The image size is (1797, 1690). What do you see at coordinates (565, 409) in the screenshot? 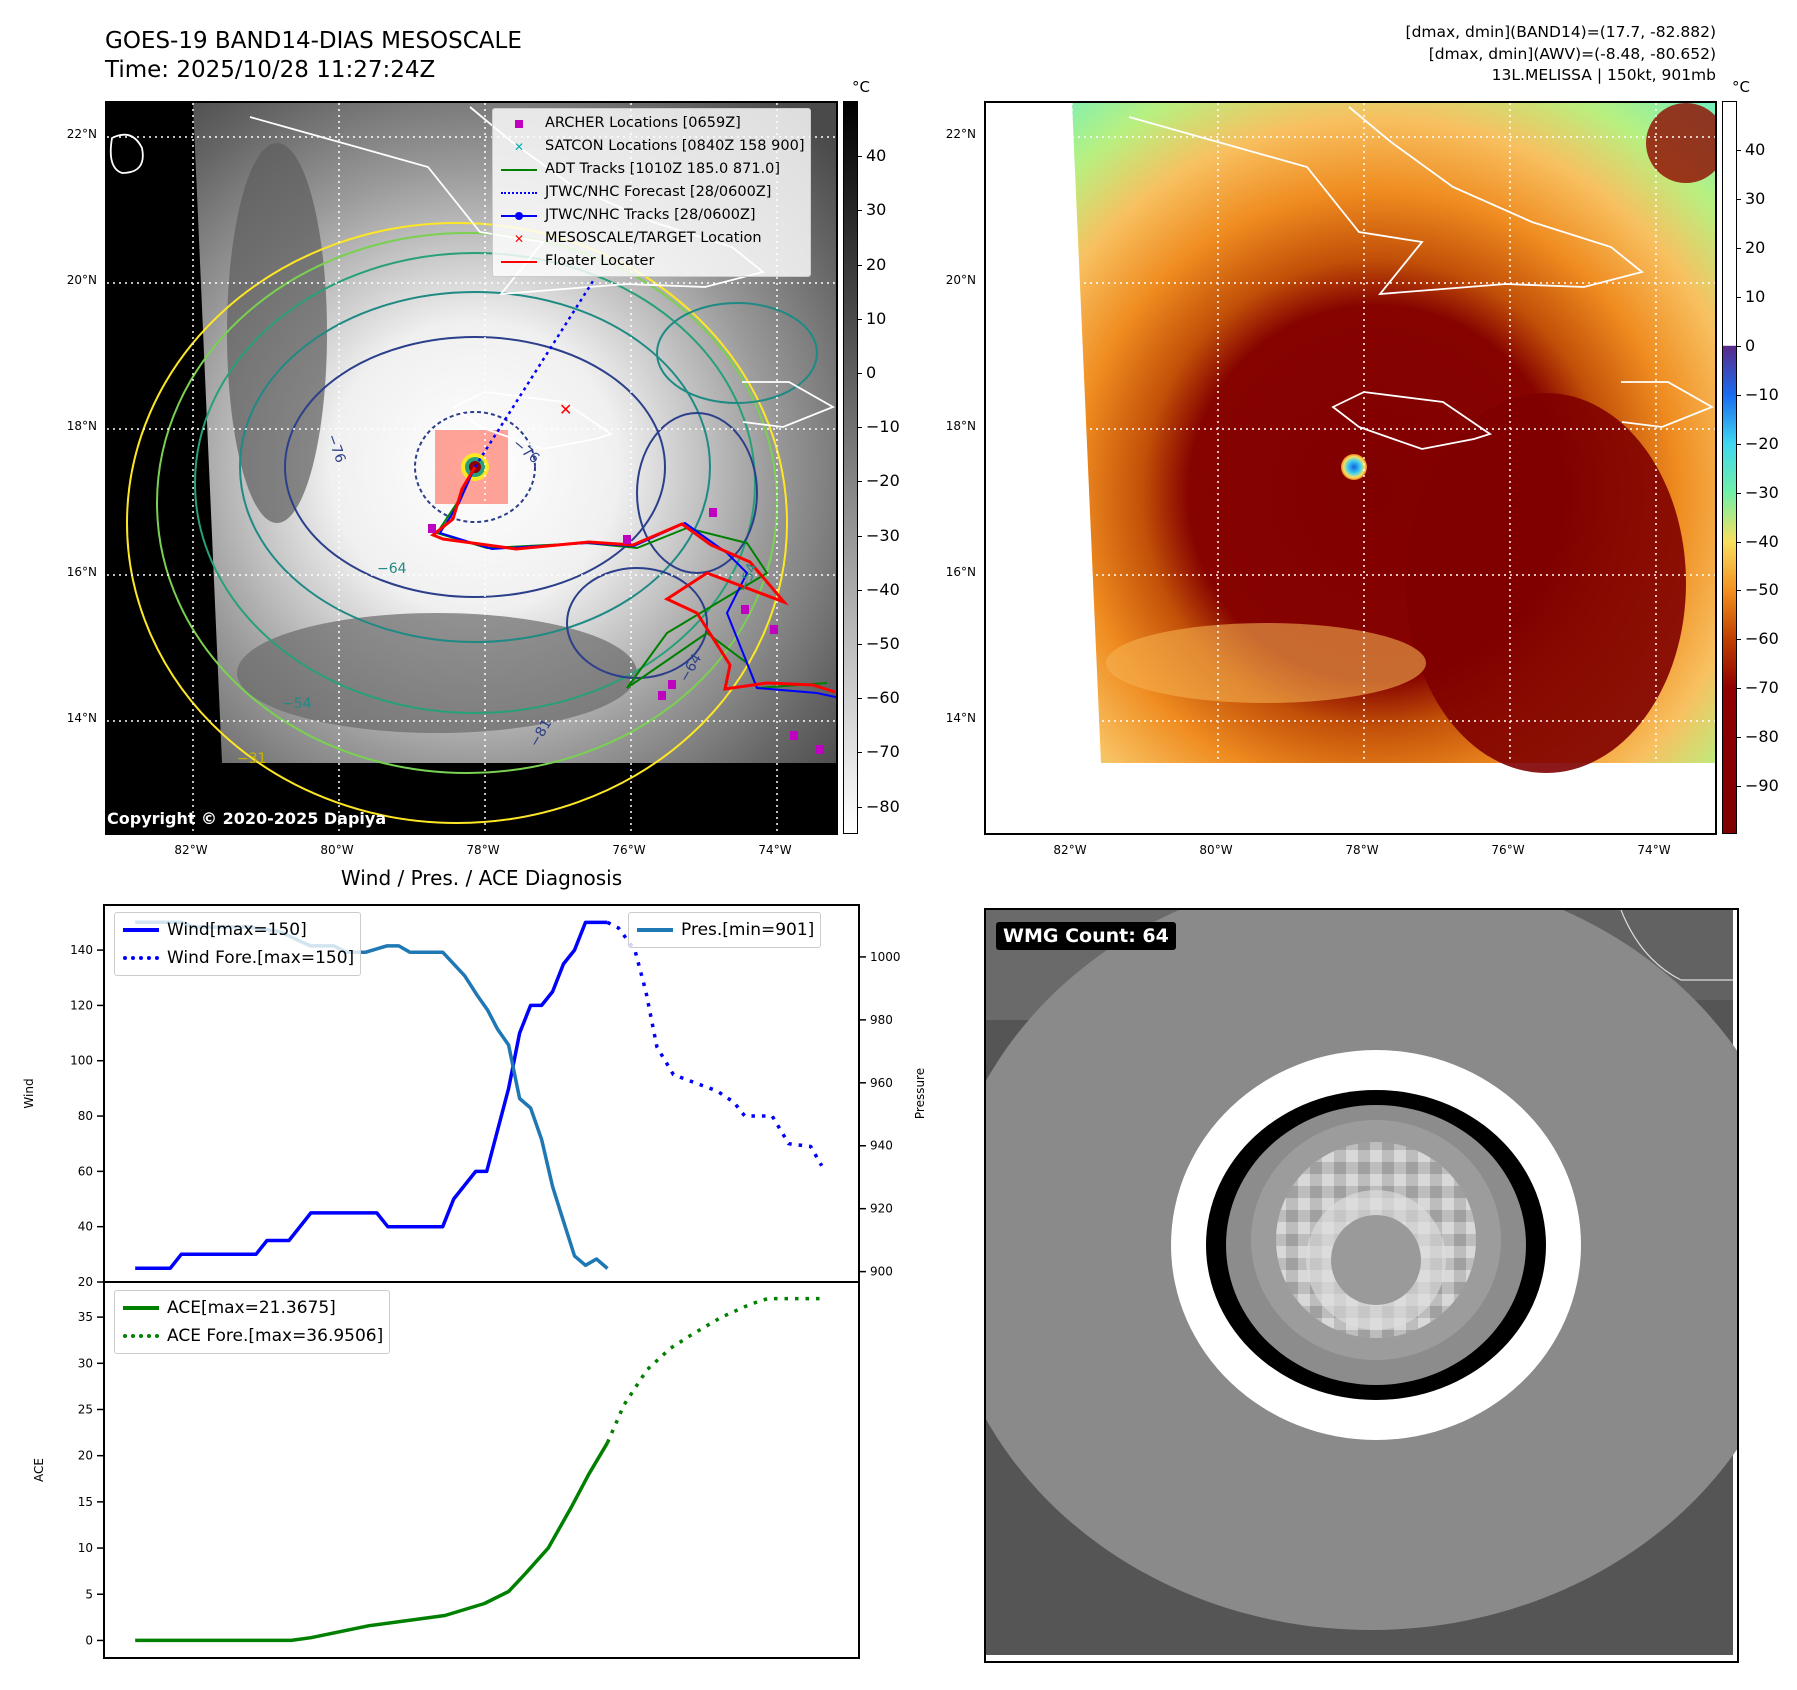
I see `target-marker: ✕` at bounding box center [565, 409].